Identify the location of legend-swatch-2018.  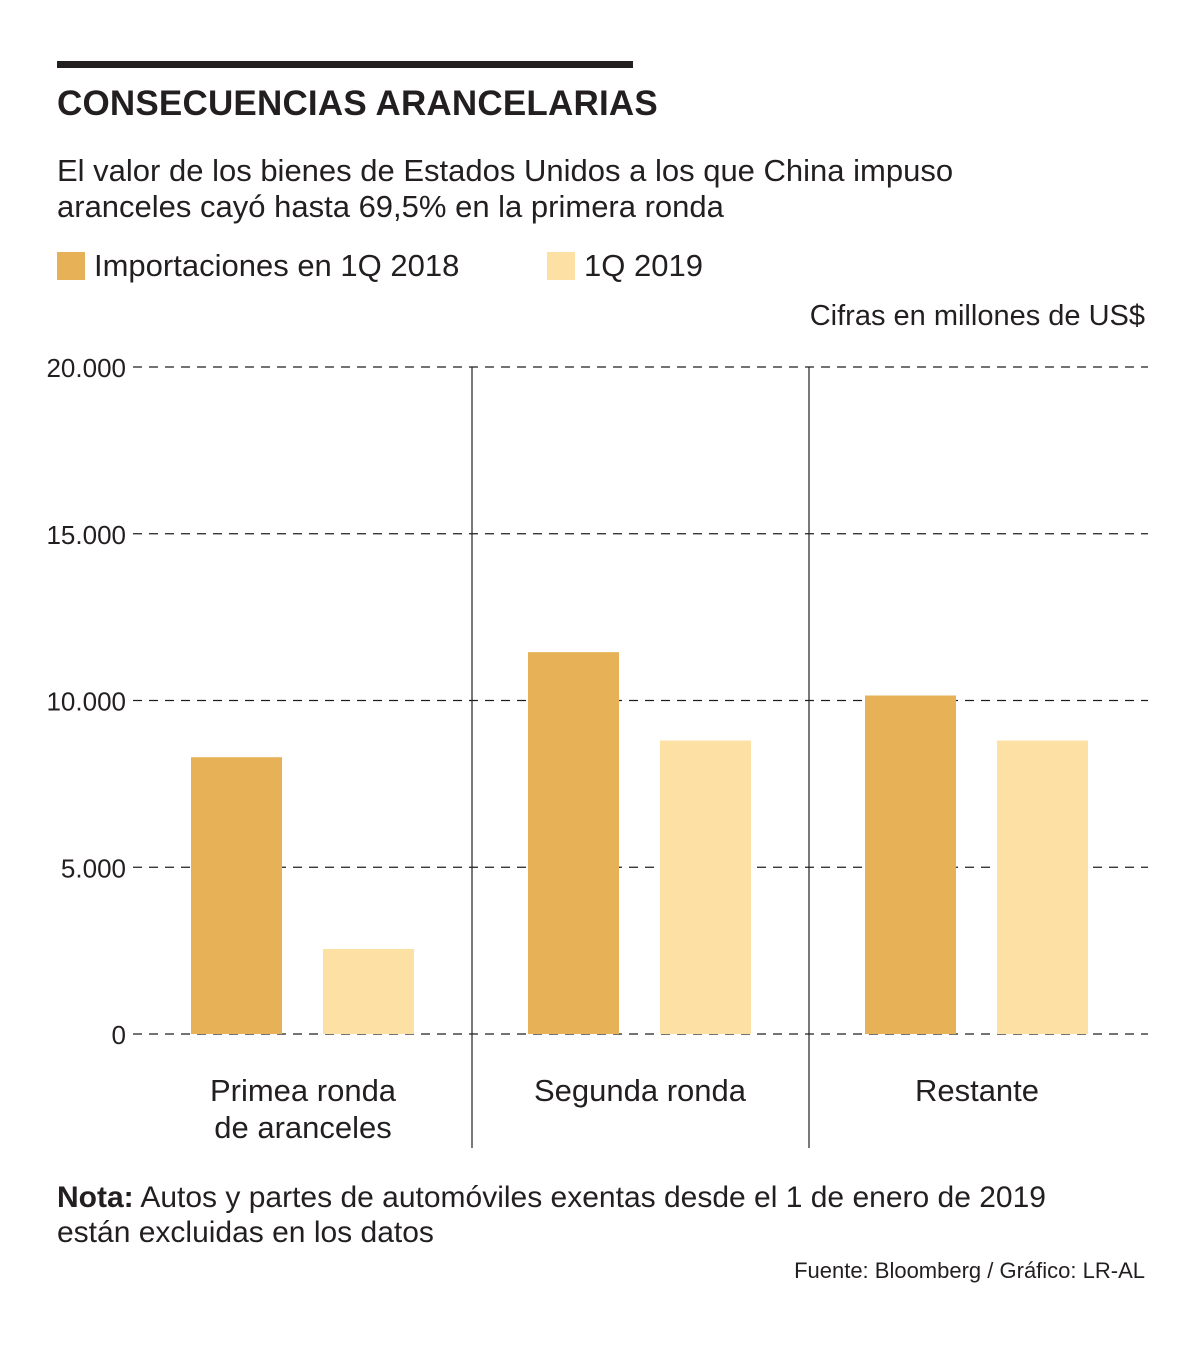
(71, 266).